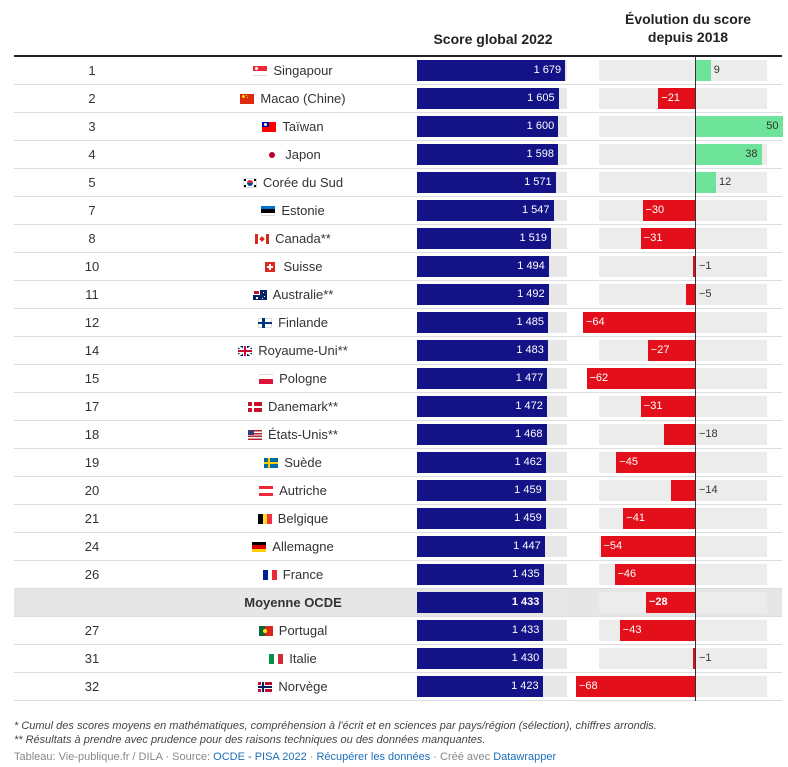 The image size is (788, 767). Describe the element at coordinates (670, 98) in the screenshot. I see `evolution-value-label: −21` at that location.